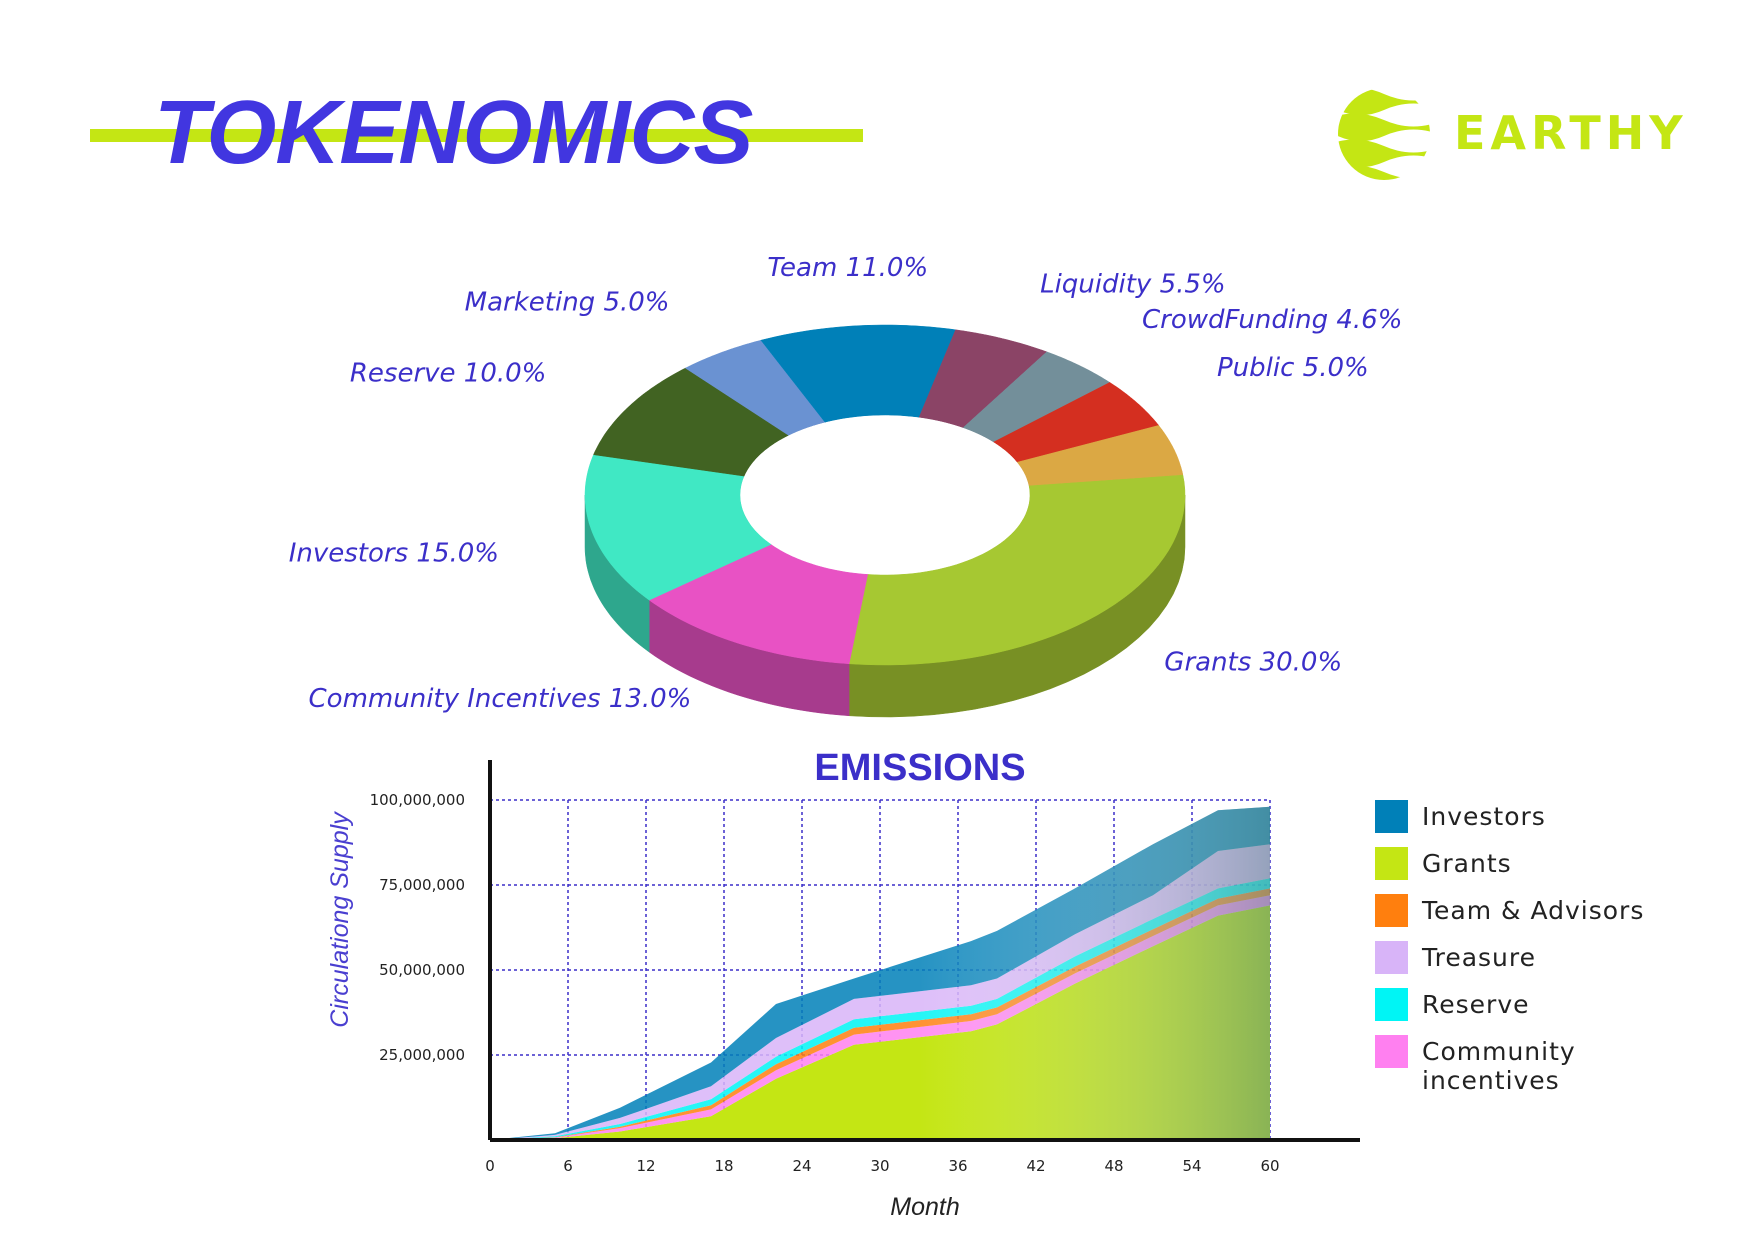 Image resolution: width=1754 pixels, height=1241 pixels. Describe the element at coordinates (723, 1166) in the screenshot. I see `x-tick-label: 18` at that location.